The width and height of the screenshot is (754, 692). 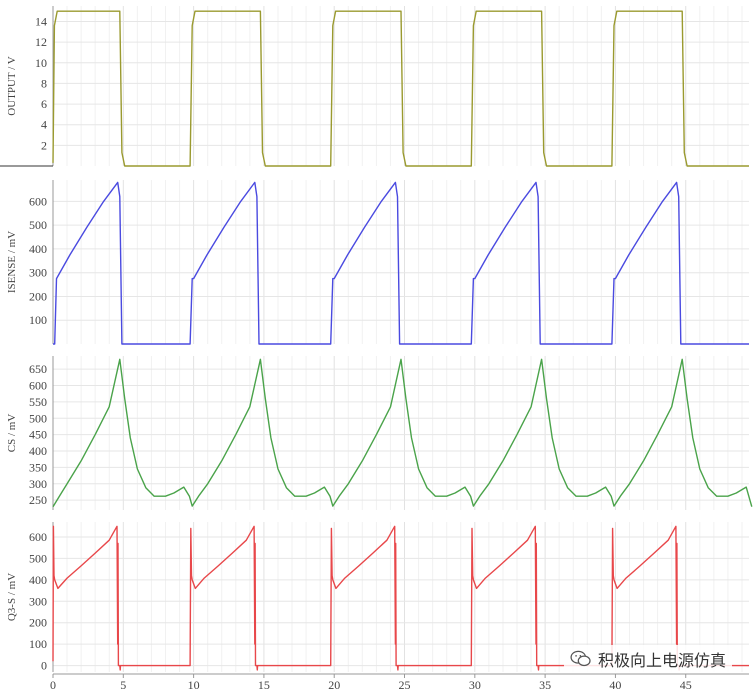 I want to click on y-axis-label: ISENSE / mV, so click(x=12, y=262).